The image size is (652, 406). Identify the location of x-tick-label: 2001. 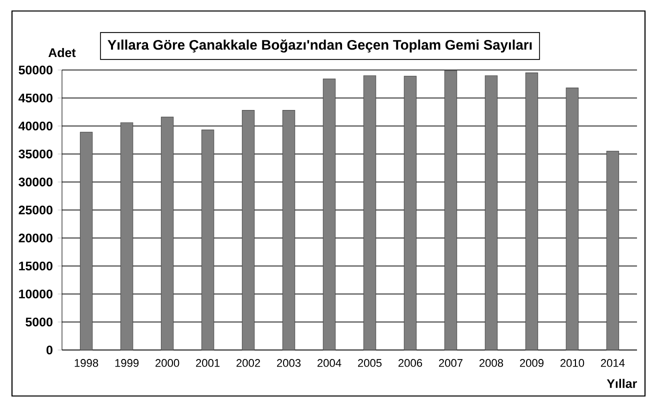
(208, 363).